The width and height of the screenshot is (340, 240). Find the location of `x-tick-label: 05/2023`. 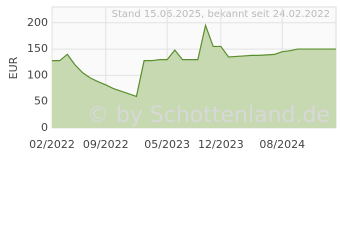

x-tick-label: 05/2023 is located at coordinates (167, 144).